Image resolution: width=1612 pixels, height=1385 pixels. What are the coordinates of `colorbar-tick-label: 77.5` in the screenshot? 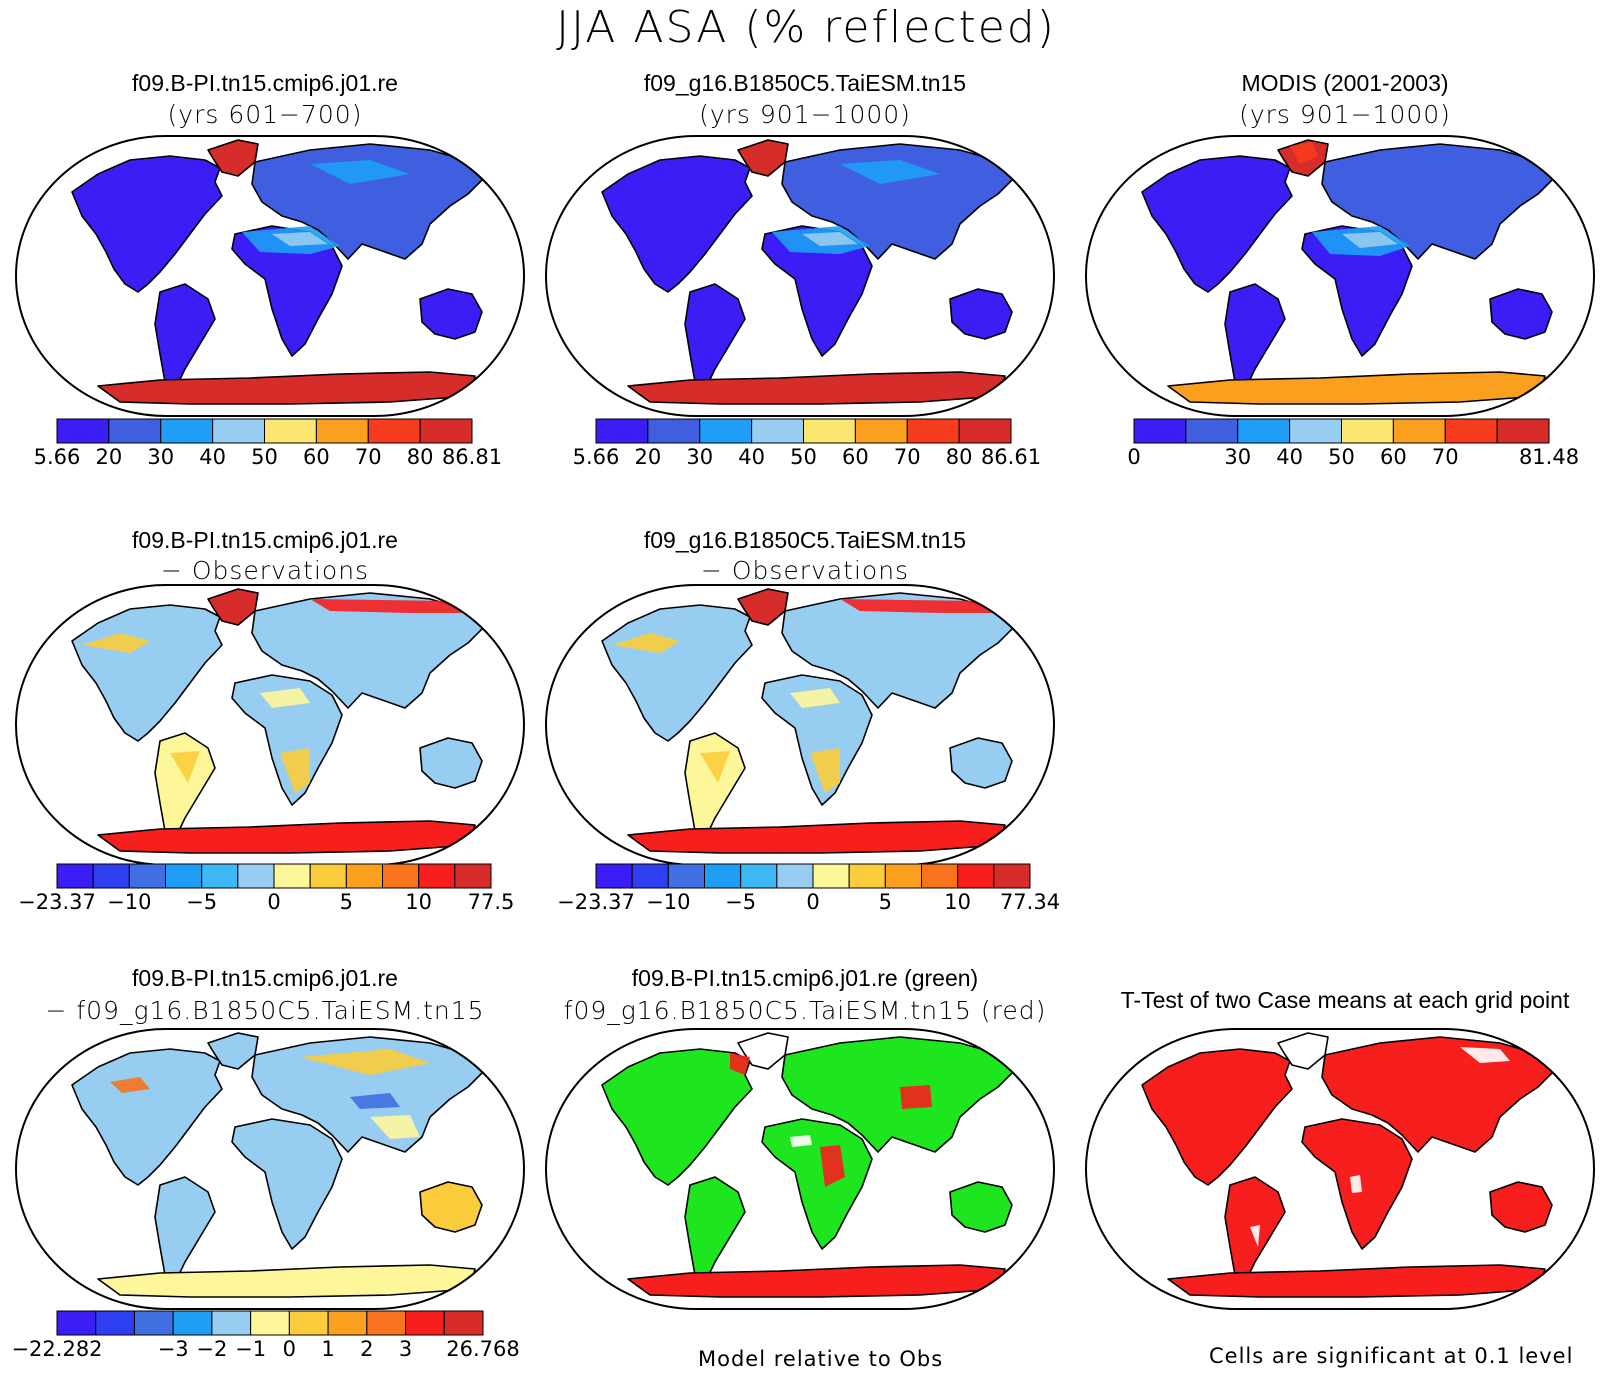 It's located at (491, 902).